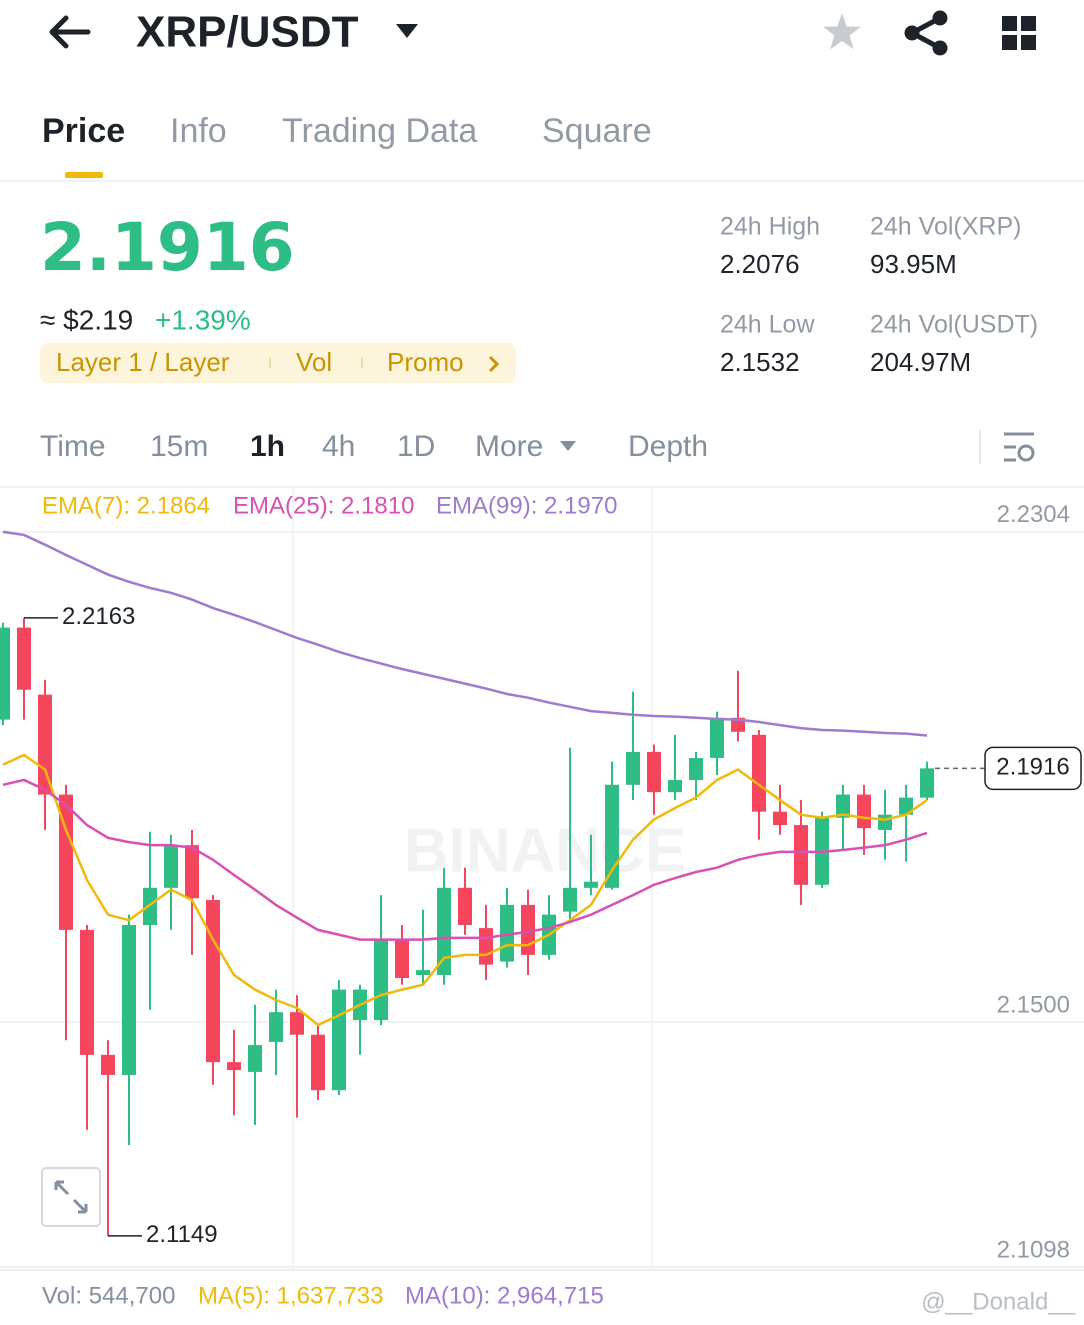 Image resolution: width=1084 pixels, height=1325 pixels. What do you see at coordinates (86, 319) in the screenshot?
I see `usd-price: ≈ $2.19` at bounding box center [86, 319].